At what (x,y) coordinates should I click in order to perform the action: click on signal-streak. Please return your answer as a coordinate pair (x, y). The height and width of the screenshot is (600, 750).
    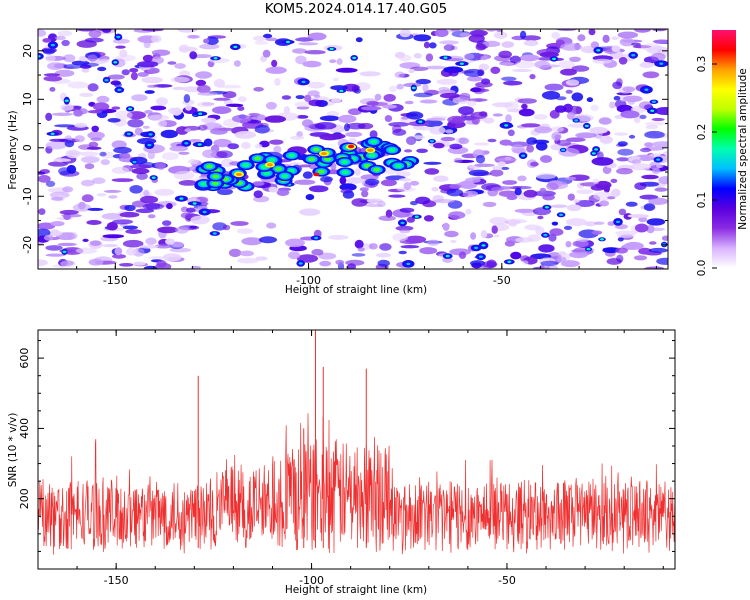
    Looking at the image, I should click on (307, 164).